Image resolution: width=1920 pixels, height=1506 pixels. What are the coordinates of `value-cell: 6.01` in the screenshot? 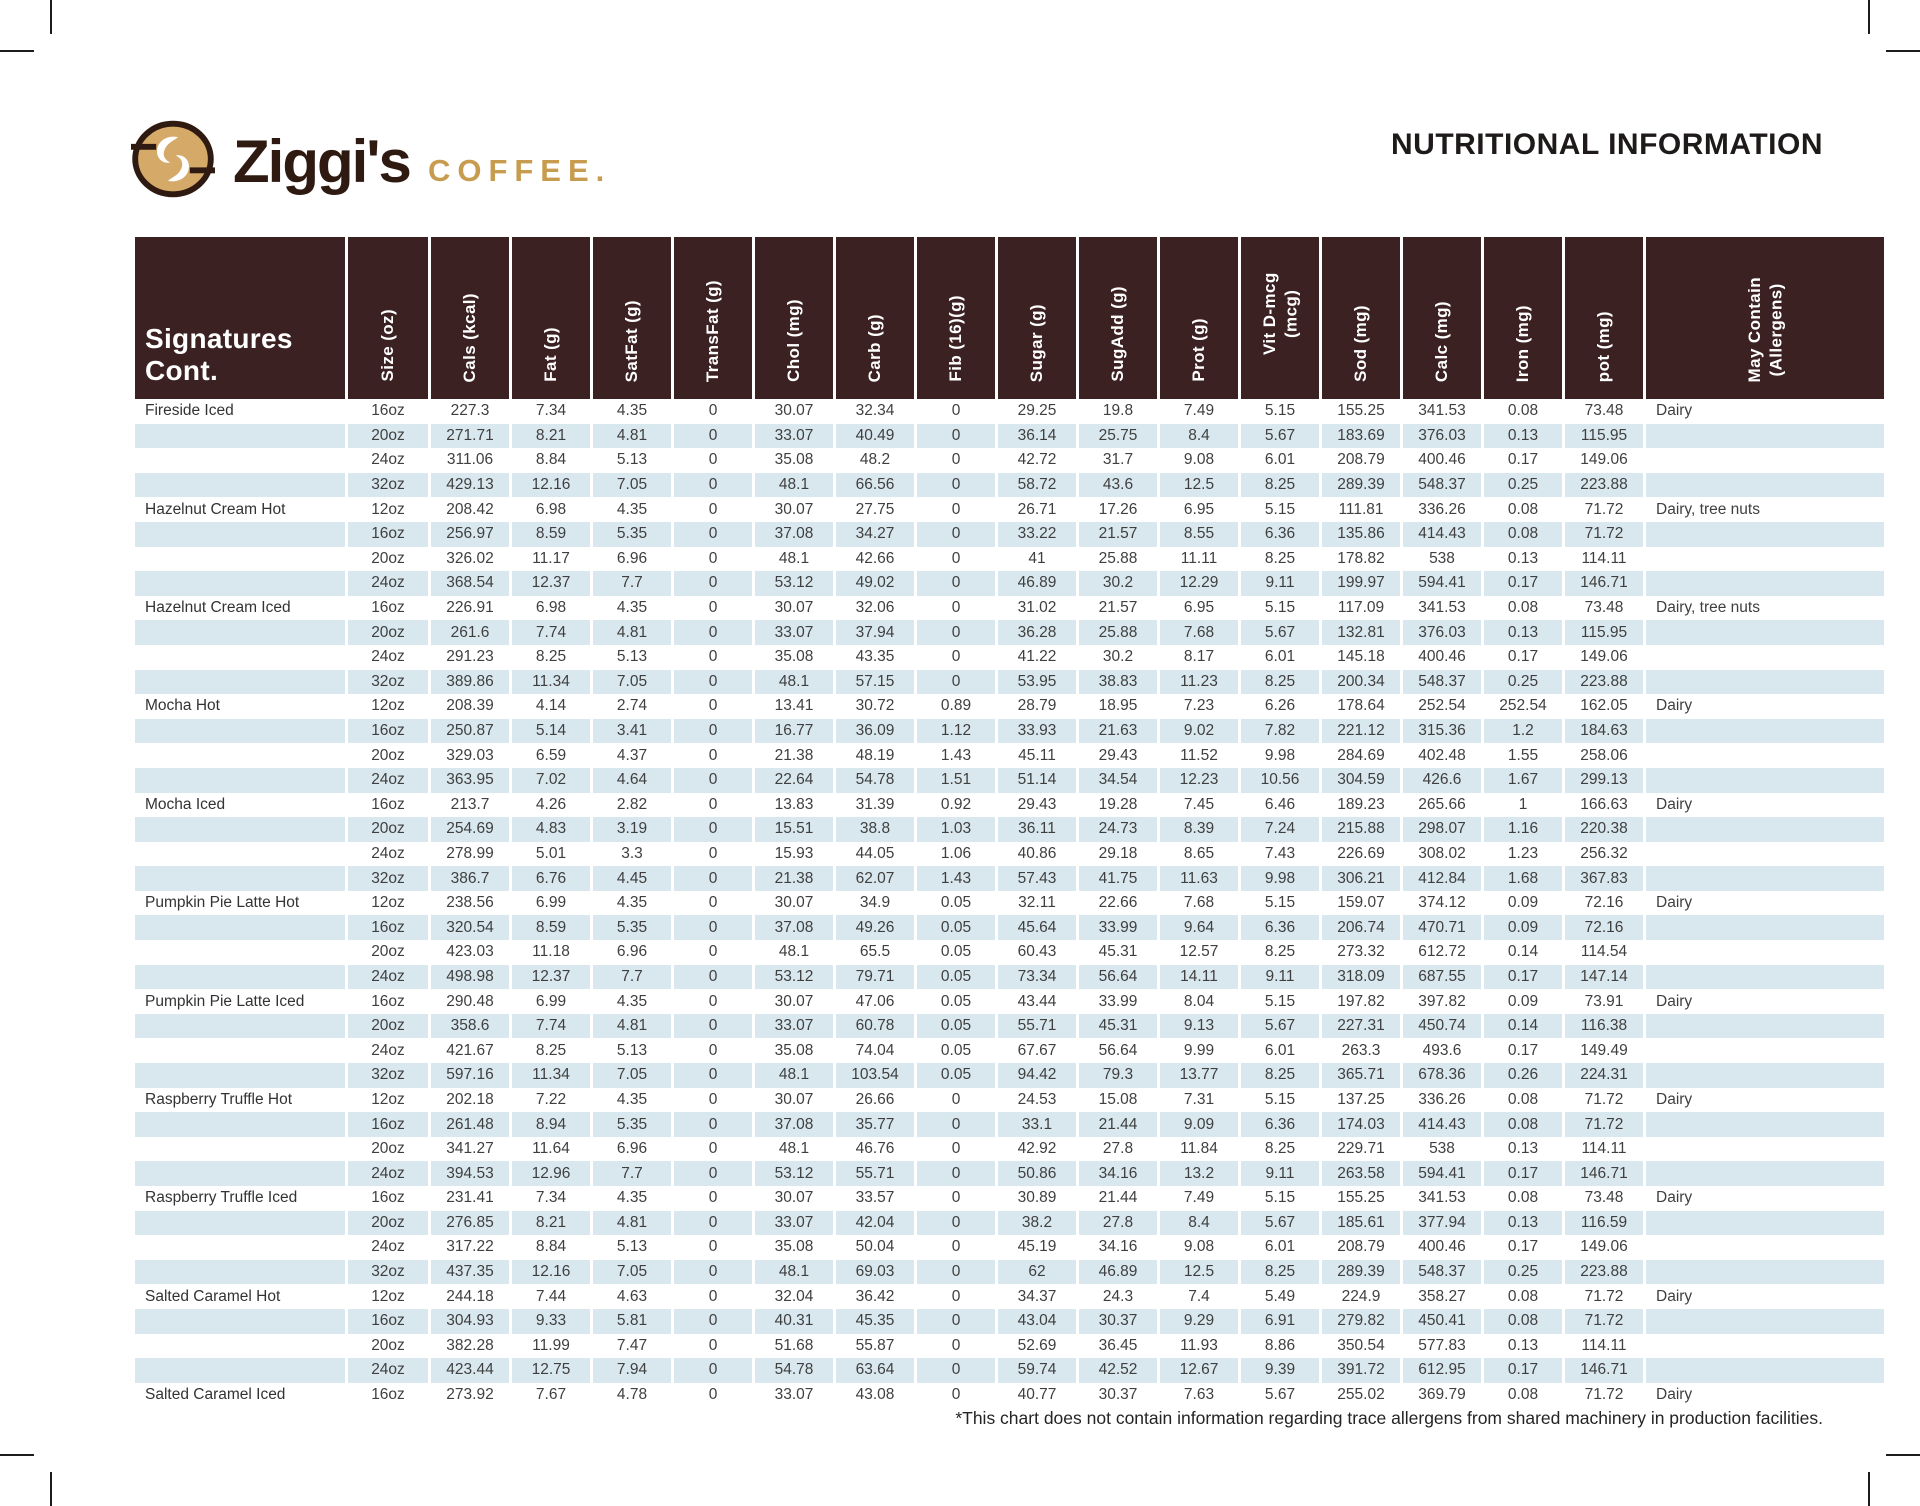 It's located at (1279, 1051).